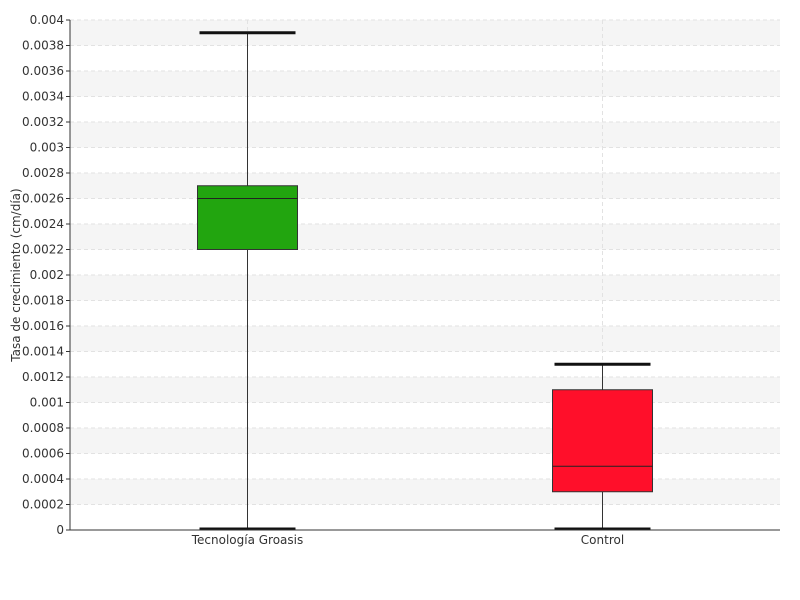  I want to click on y-tick-label: 0.0022, so click(43, 250).